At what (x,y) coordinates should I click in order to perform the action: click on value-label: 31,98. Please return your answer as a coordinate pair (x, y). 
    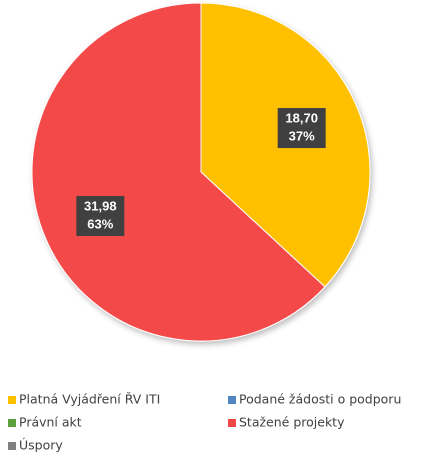
    Looking at the image, I should click on (100, 205).